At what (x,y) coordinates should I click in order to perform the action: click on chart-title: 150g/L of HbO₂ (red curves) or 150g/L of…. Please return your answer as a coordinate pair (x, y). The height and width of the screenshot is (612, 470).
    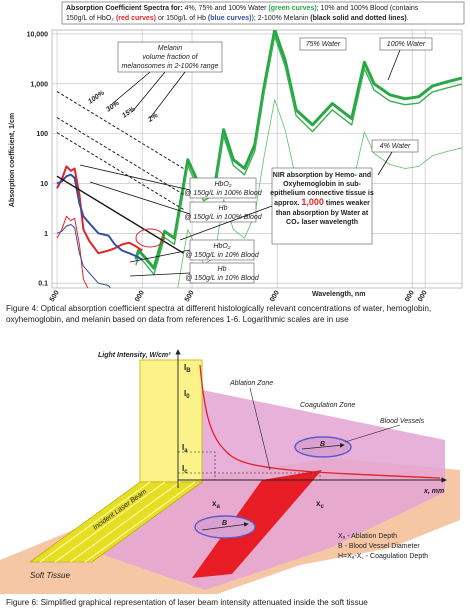
    Looking at the image, I should click on (237, 18).